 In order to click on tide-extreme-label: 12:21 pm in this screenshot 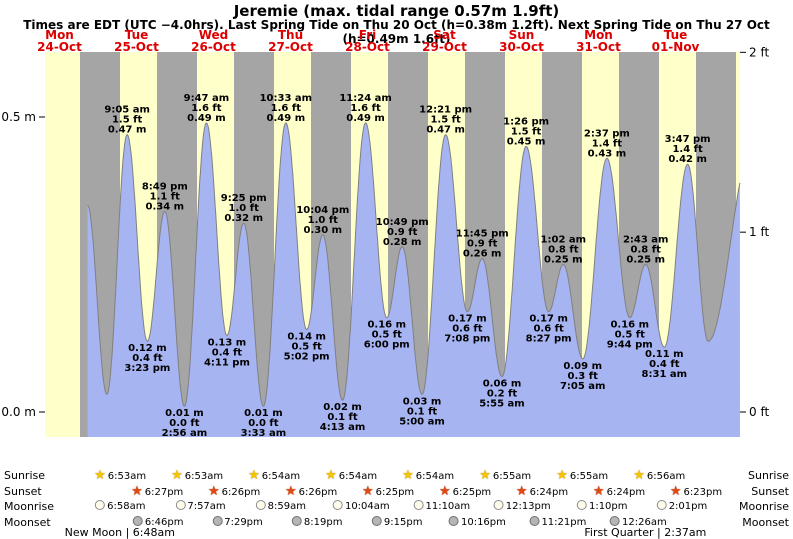, I will do `click(445, 110)`.